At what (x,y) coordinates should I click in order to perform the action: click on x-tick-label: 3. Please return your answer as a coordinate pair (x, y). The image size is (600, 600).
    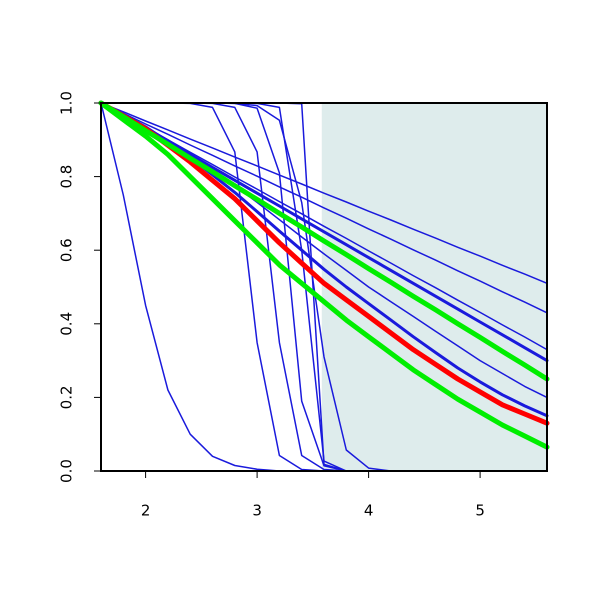
    Looking at the image, I should click on (257, 511).